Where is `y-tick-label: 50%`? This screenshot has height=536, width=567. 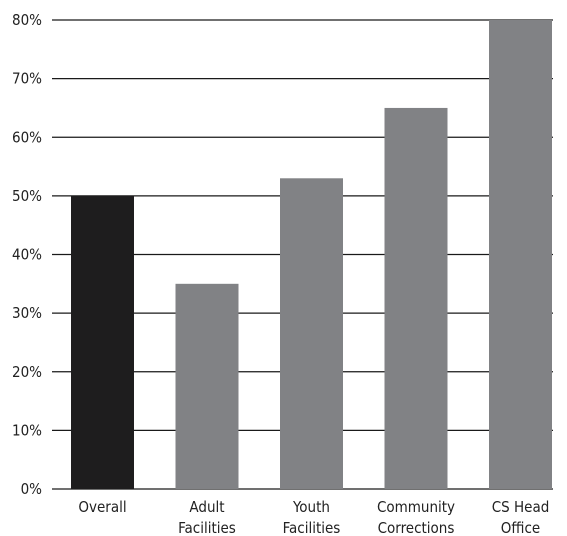 y-tick-label: 50% is located at coordinates (27, 196).